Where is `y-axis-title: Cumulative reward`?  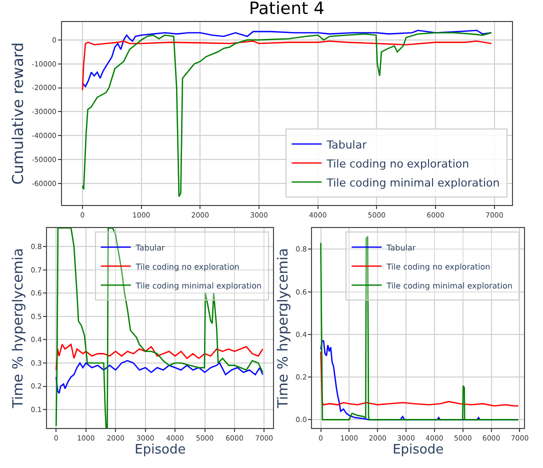
y-axis-title: Cumulative reward is located at coordinates (17, 113).